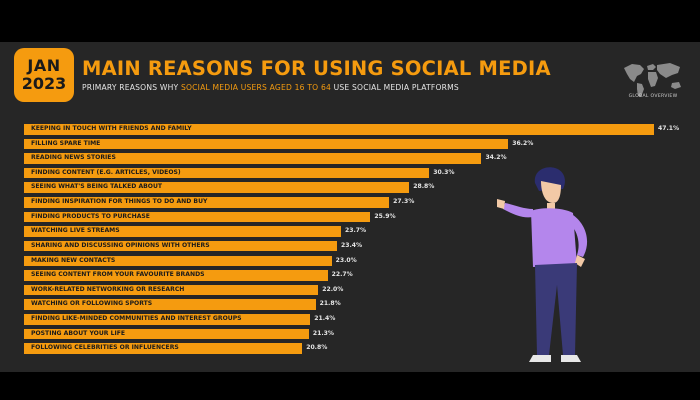  What do you see at coordinates (356, 231) in the screenshot?
I see `bar-value-label: 23.7%` at bounding box center [356, 231].